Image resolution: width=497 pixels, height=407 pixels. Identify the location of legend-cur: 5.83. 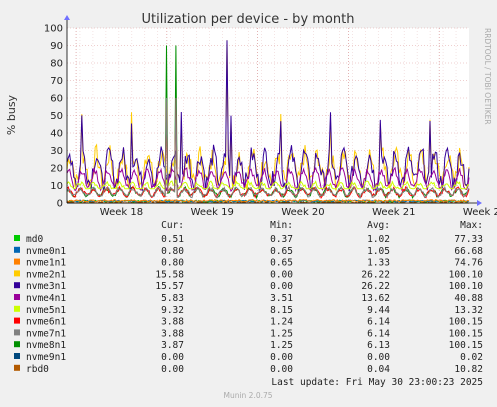
(172, 298).